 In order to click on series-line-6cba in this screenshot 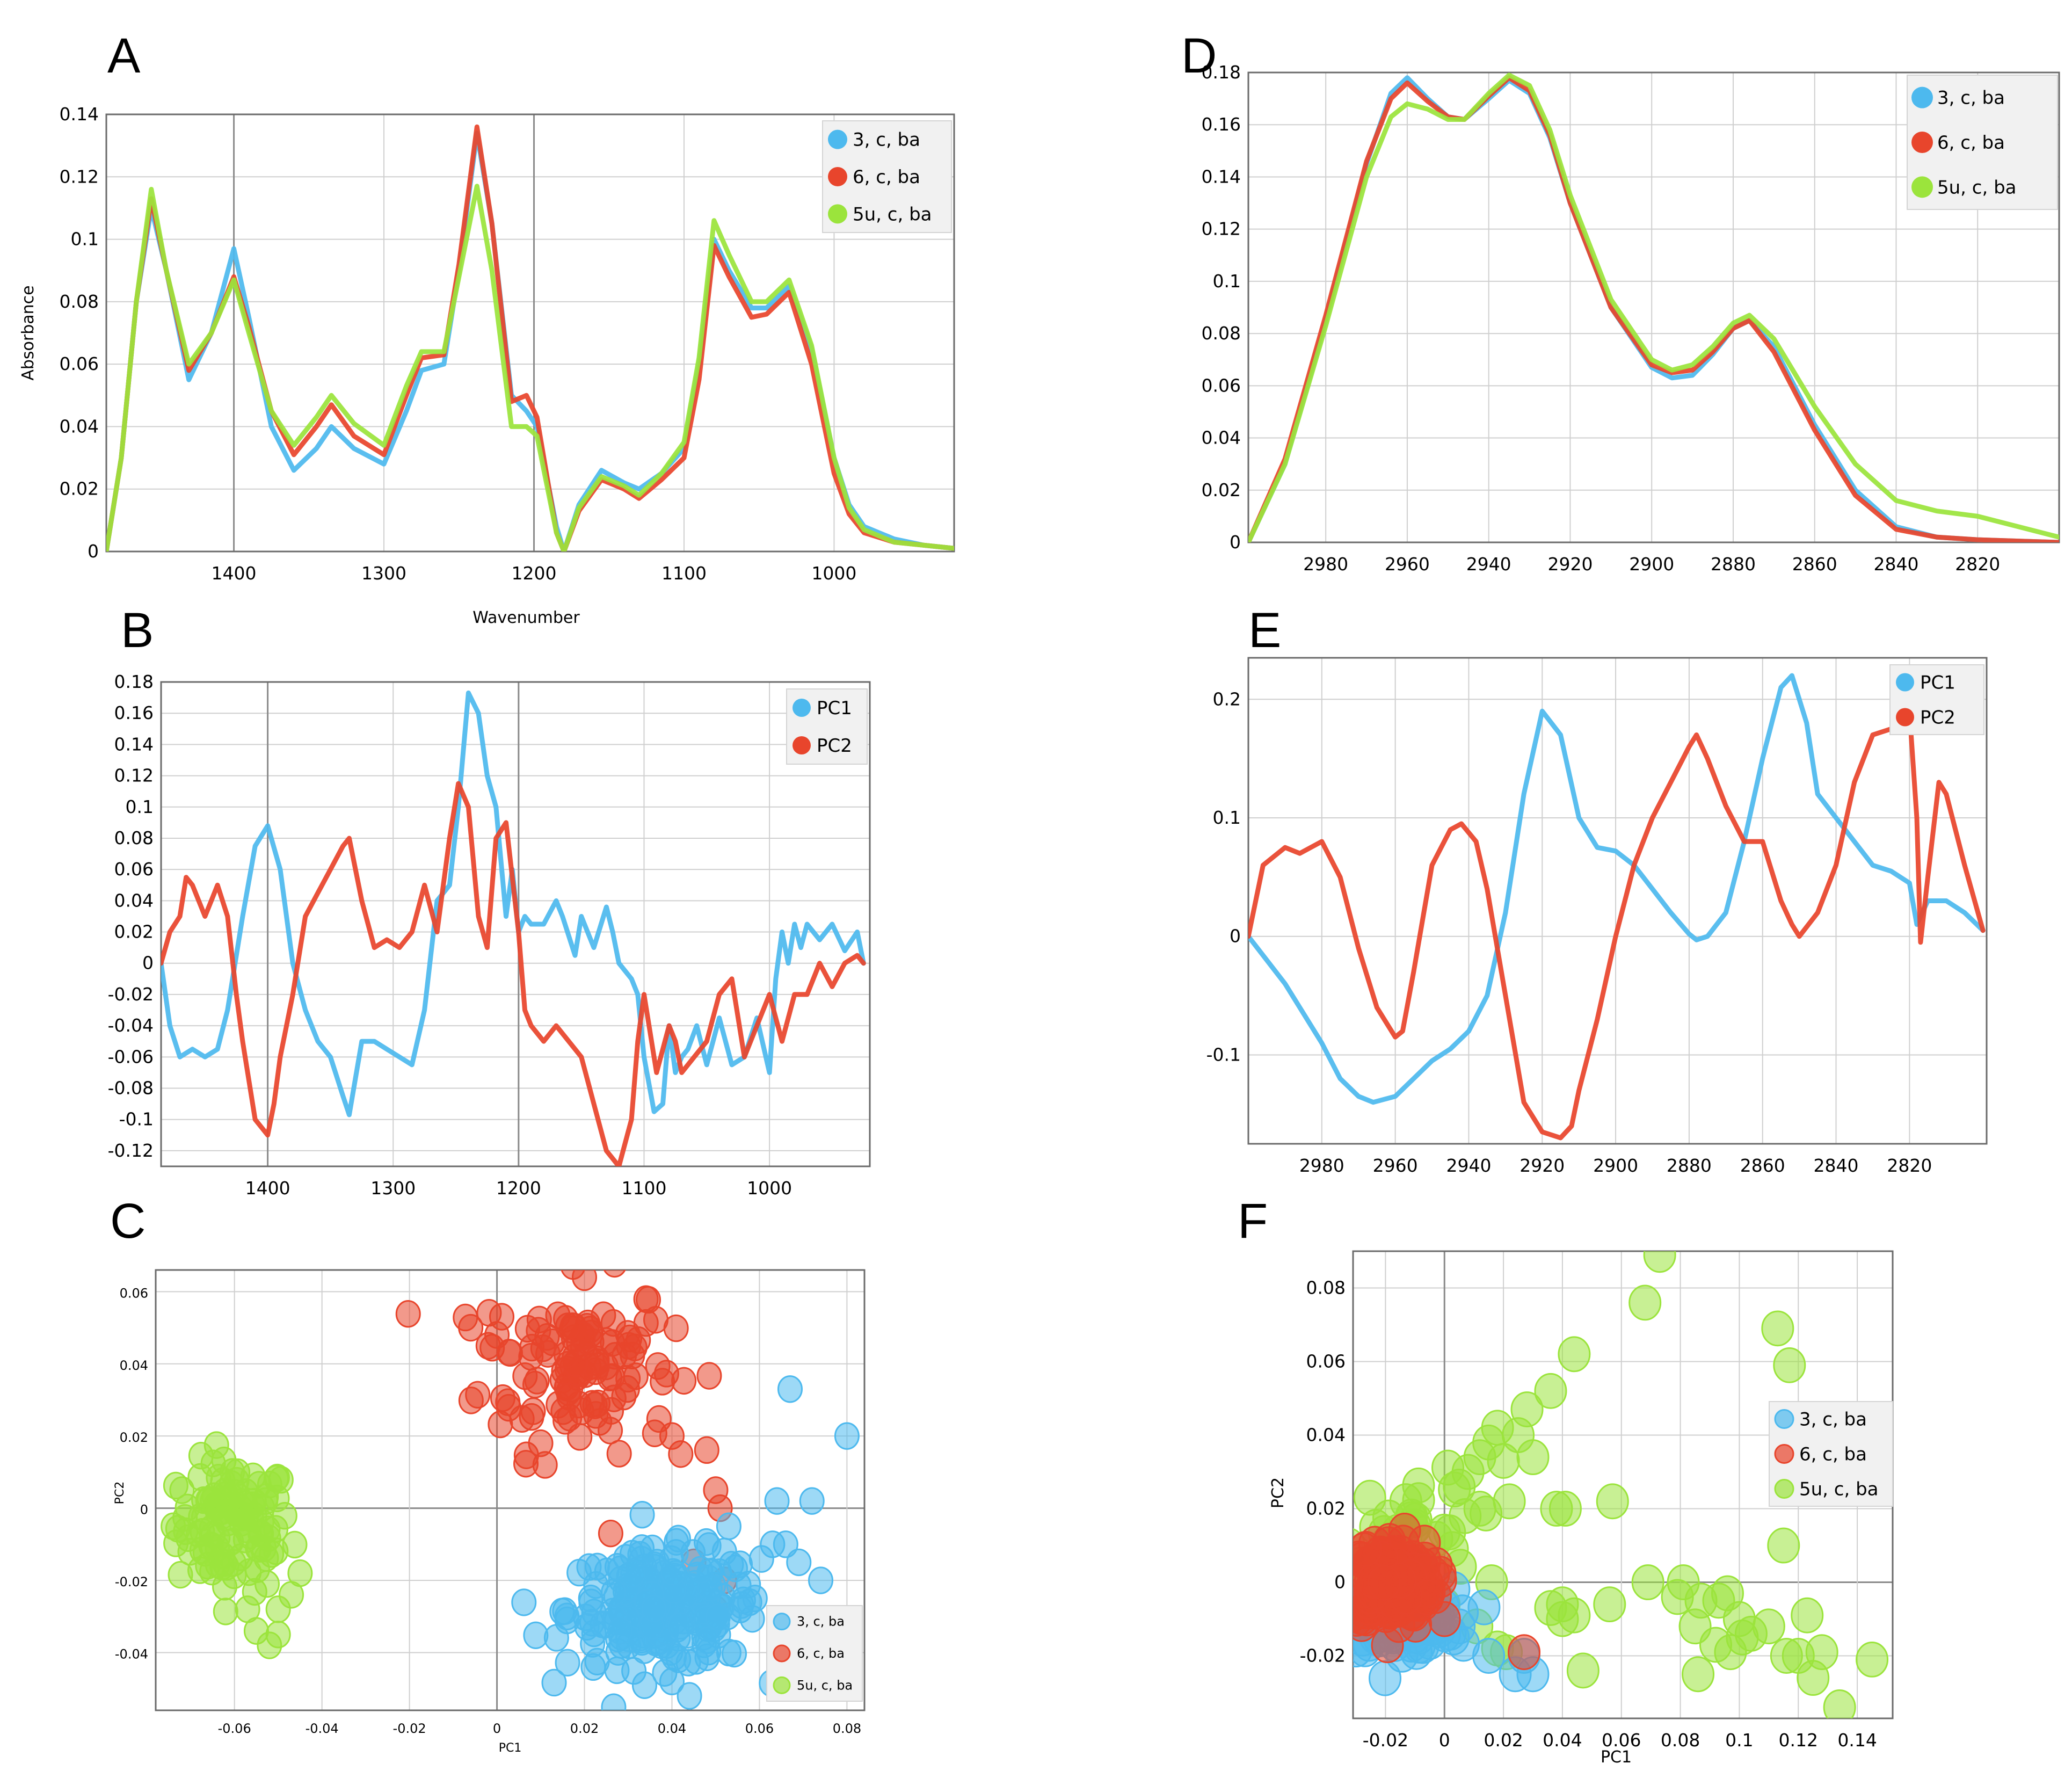, I will do `click(1653, 308)`.